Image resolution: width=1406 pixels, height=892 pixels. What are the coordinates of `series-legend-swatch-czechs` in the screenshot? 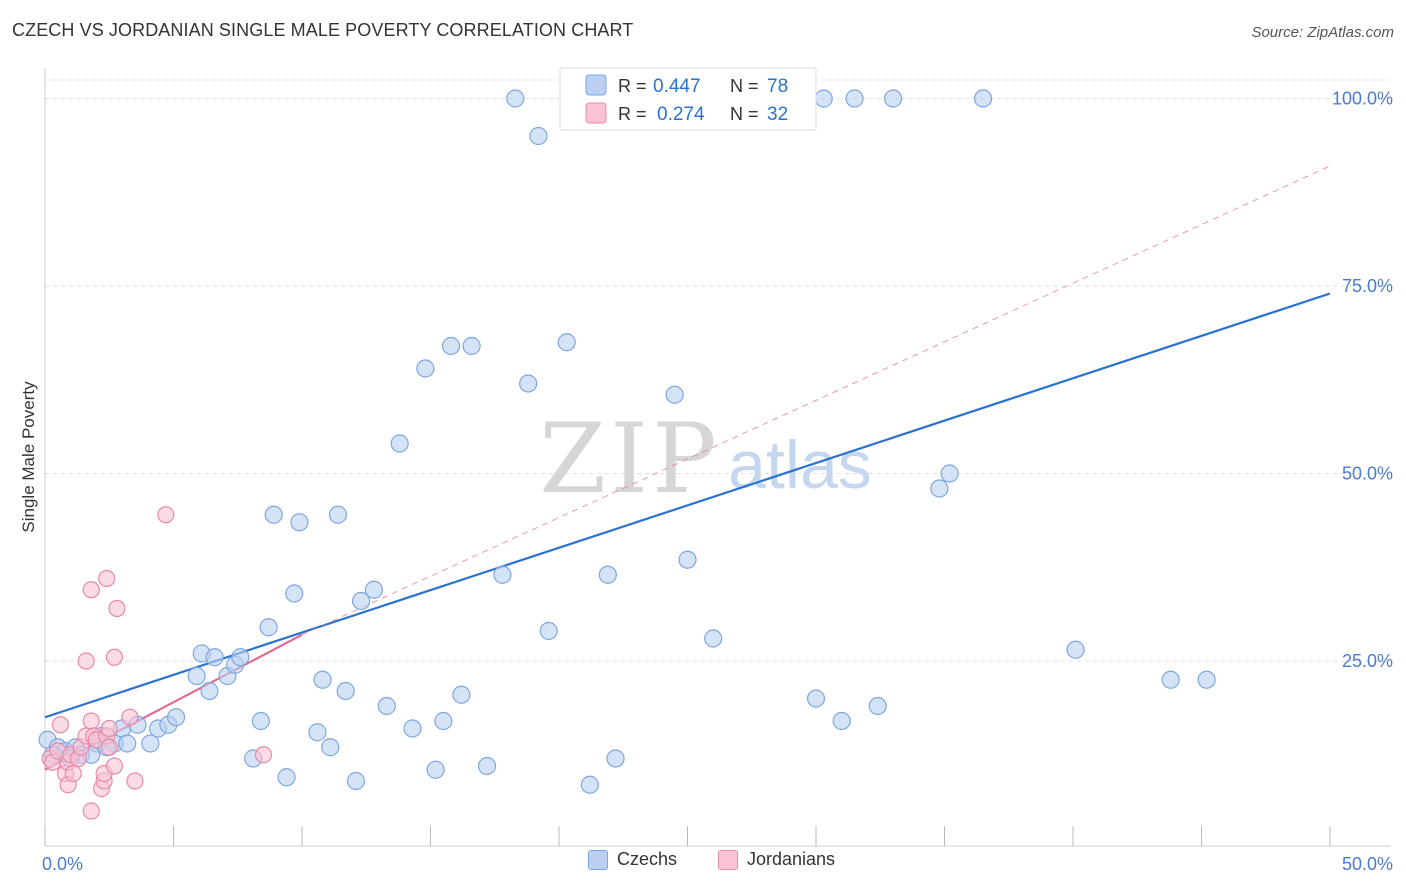 It's located at (598, 859).